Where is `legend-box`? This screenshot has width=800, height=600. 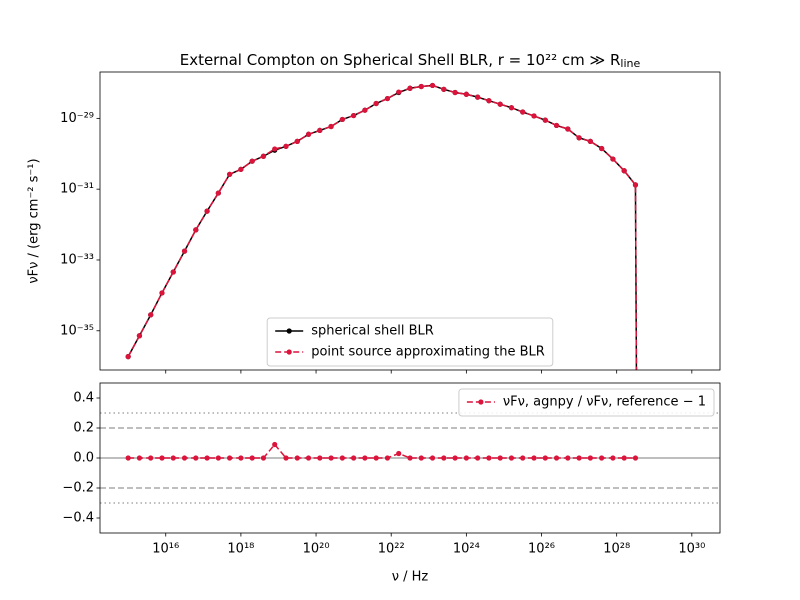
legend-box is located at coordinates (586, 402).